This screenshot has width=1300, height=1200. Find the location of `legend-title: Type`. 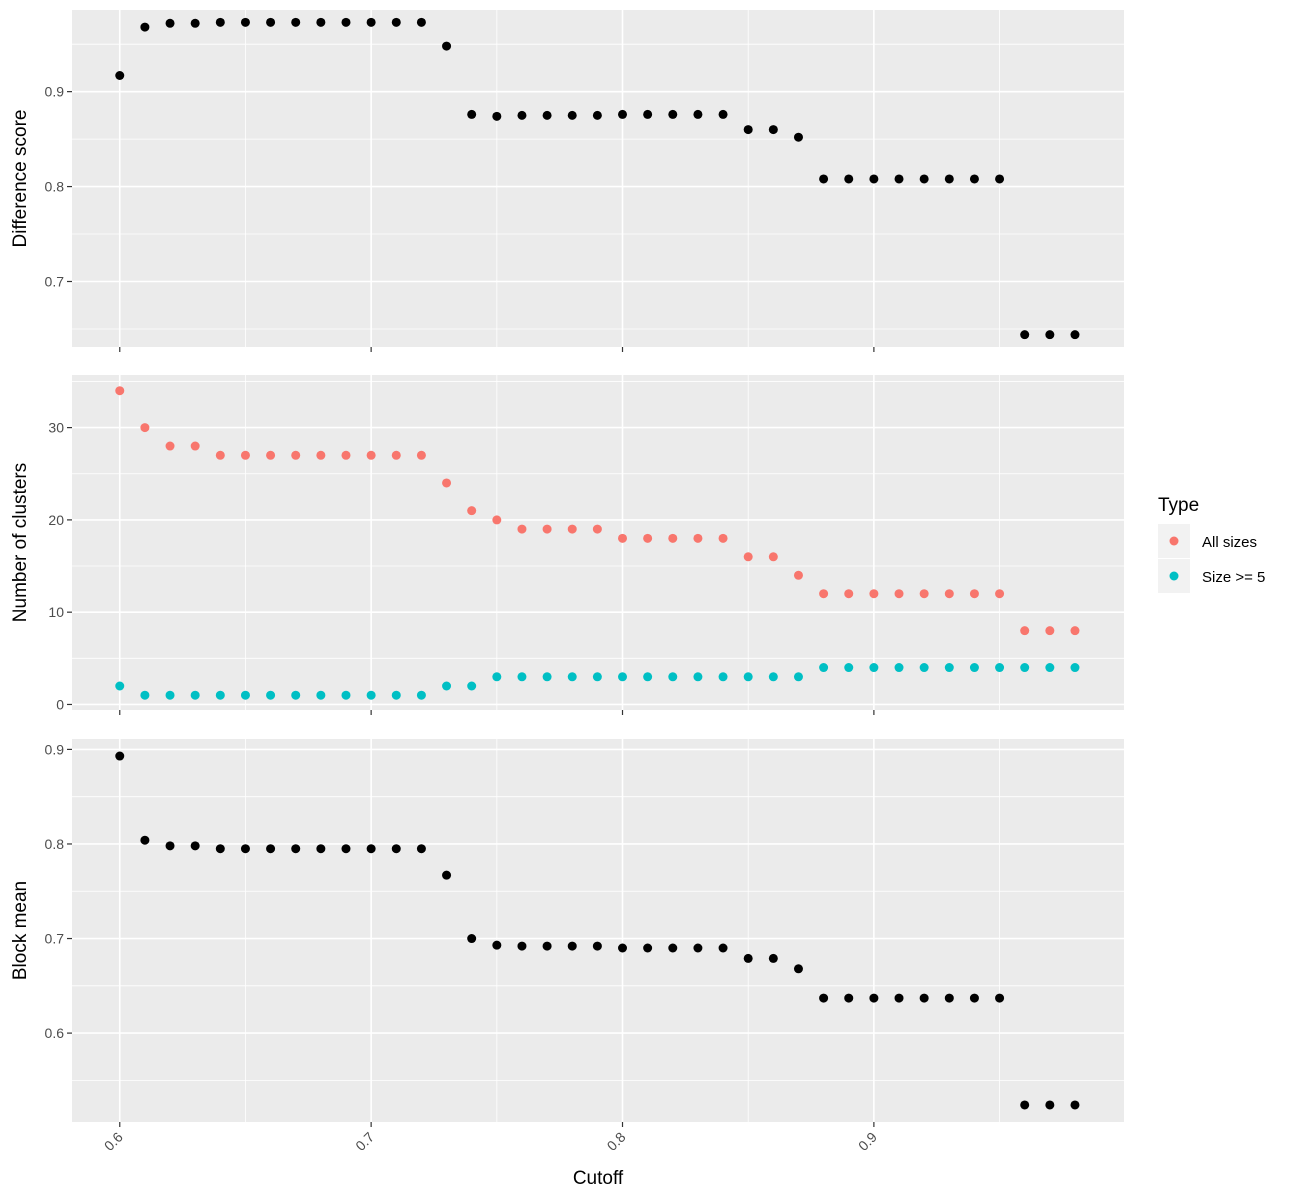

legend-title: Type is located at coordinates (1178, 505).